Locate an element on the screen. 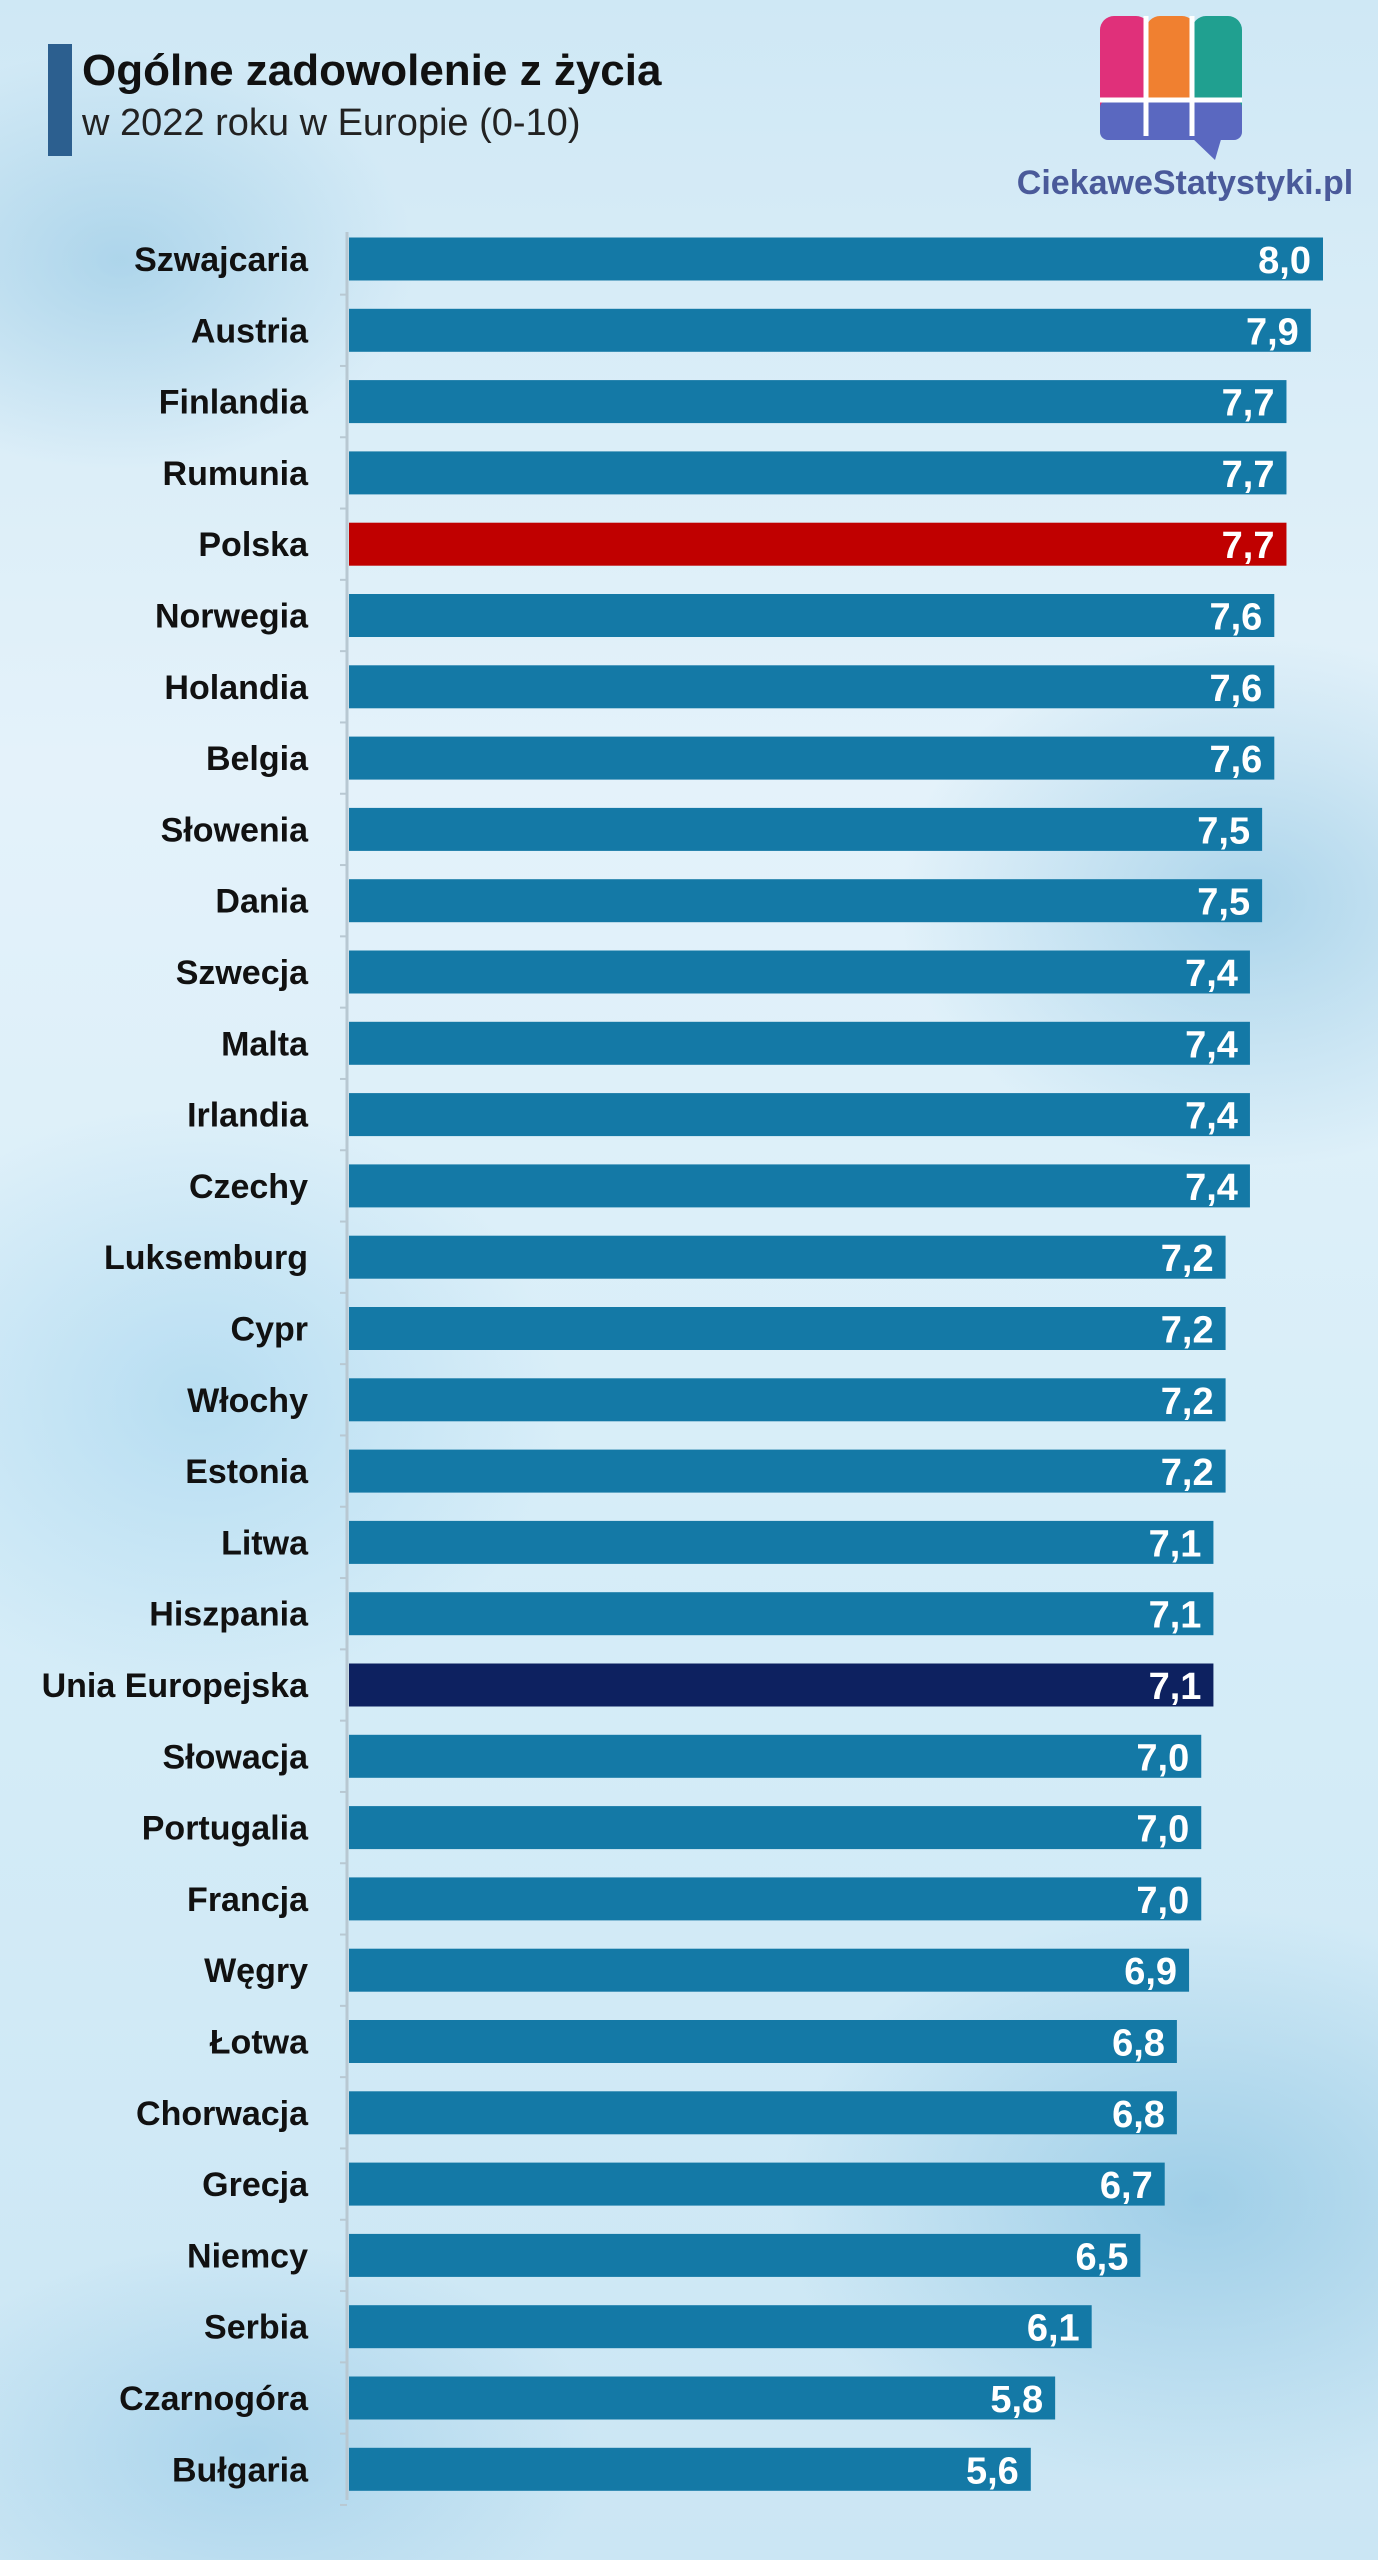 Image resolution: width=1378 pixels, height=2560 pixels. bar-hiszpania is located at coordinates (781, 1614).